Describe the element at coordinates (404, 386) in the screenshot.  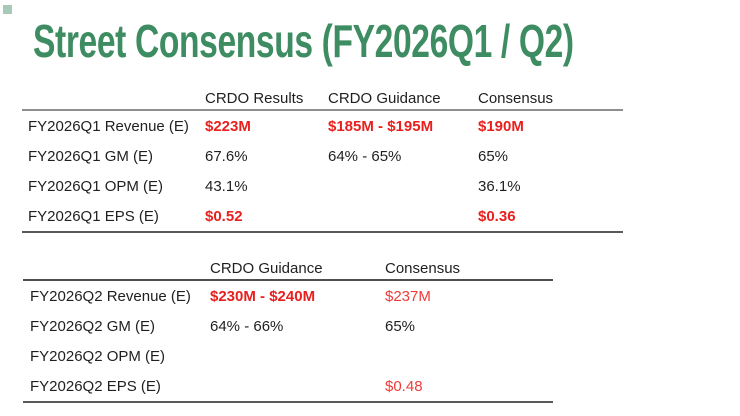
I see `cell-value: $0.48` at that location.